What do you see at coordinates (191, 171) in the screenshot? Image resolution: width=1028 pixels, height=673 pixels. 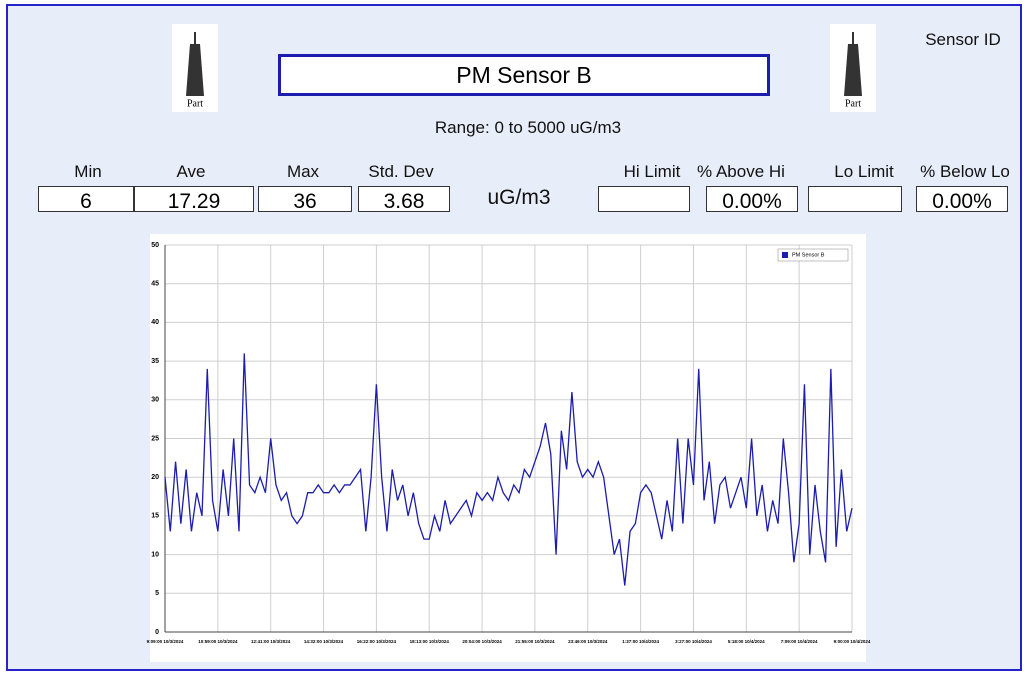 I see `stat-label: Ave` at bounding box center [191, 171].